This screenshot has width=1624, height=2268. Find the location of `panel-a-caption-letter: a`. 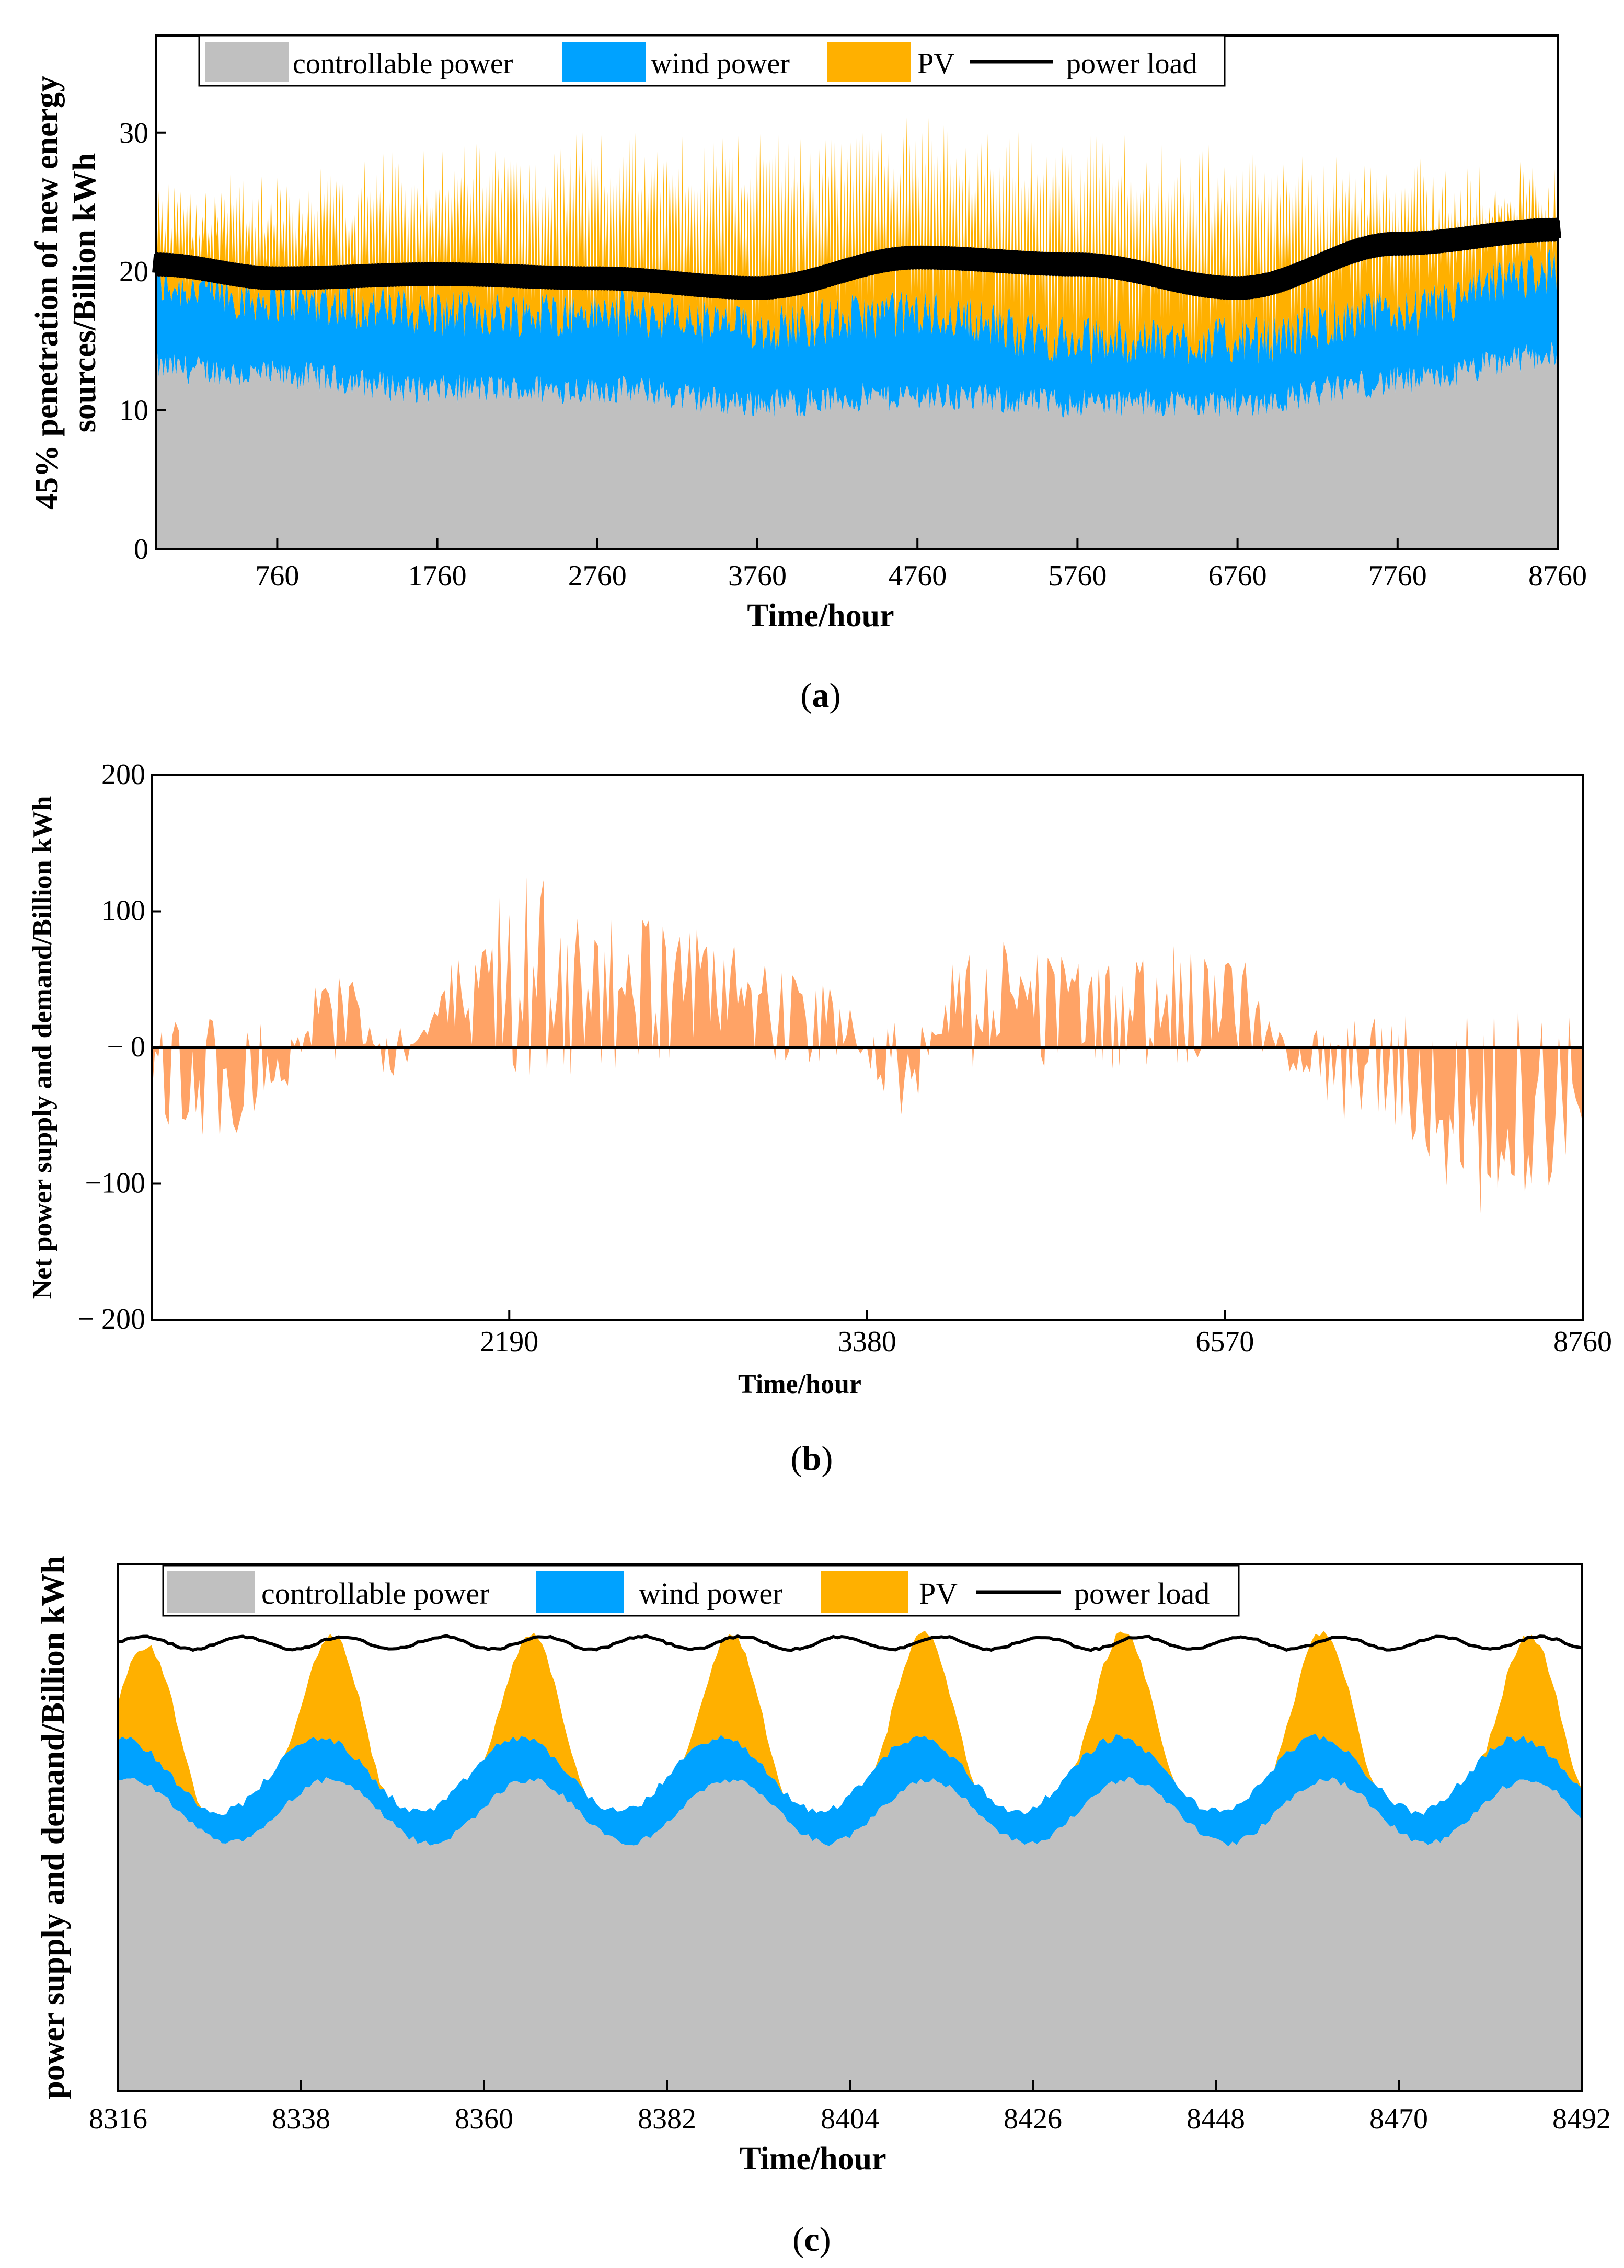

panel-a-caption-letter: a is located at coordinates (821, 695).